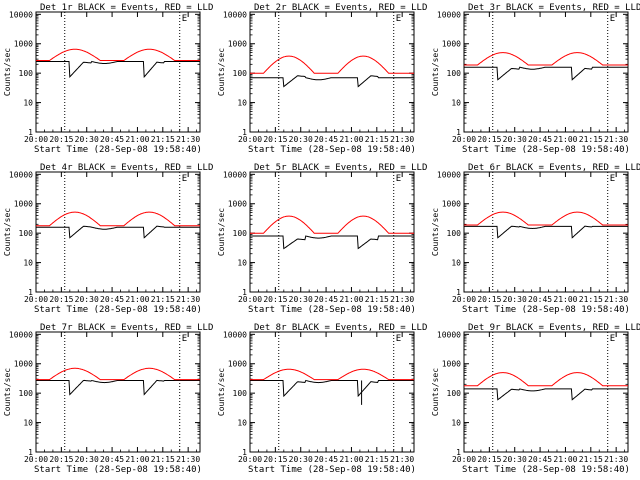 The image size is (640, 480). What do you see at coordinates (126, 8) in the screenshot?
I see `panel-title: Det 1r BLACK = Events, RED = LLD` at bounding box center [126, 8].